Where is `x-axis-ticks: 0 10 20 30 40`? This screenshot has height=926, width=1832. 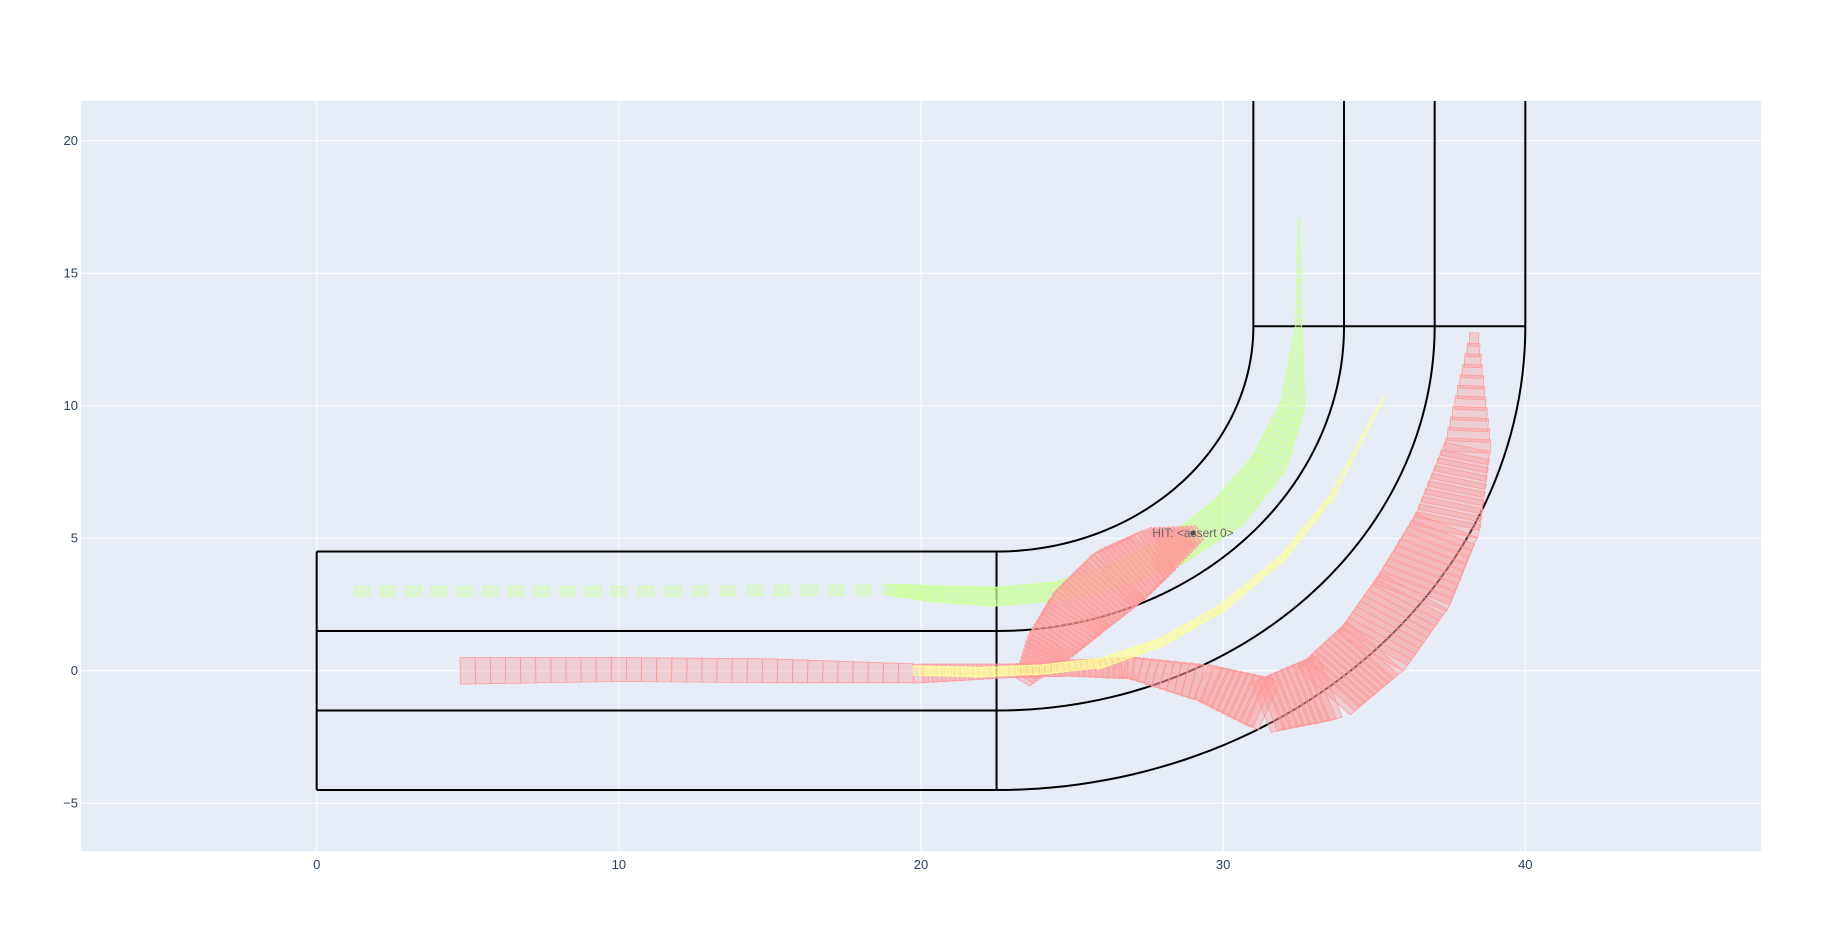 x-axis-ticks: 0 10 20 30 40 is located at coordinates (922, 864).